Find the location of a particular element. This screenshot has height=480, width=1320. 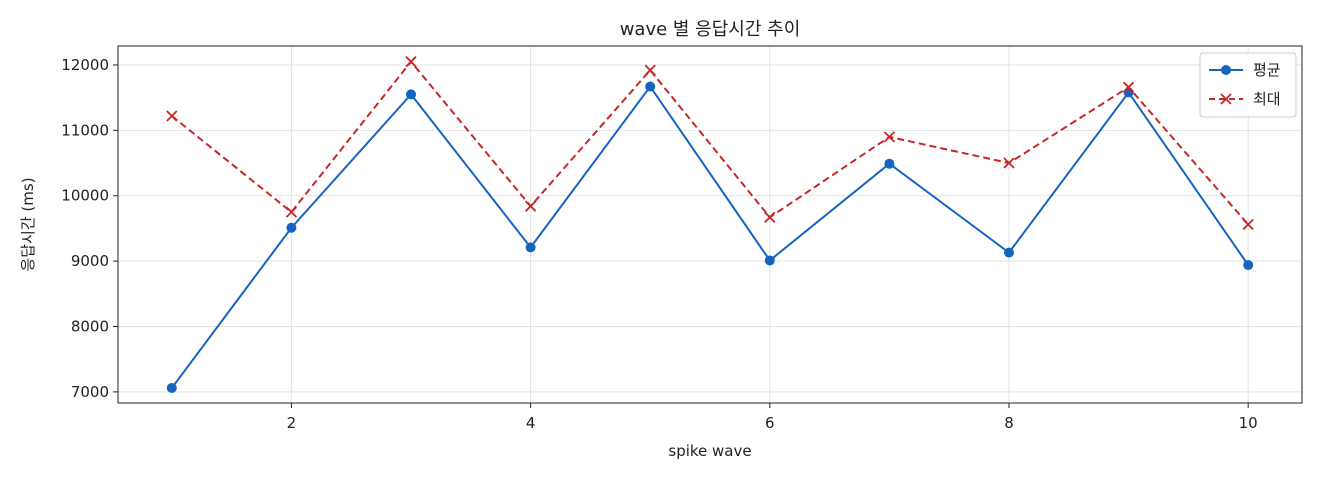

y-tick-label: 7000 is located at coordinates (90, 392).